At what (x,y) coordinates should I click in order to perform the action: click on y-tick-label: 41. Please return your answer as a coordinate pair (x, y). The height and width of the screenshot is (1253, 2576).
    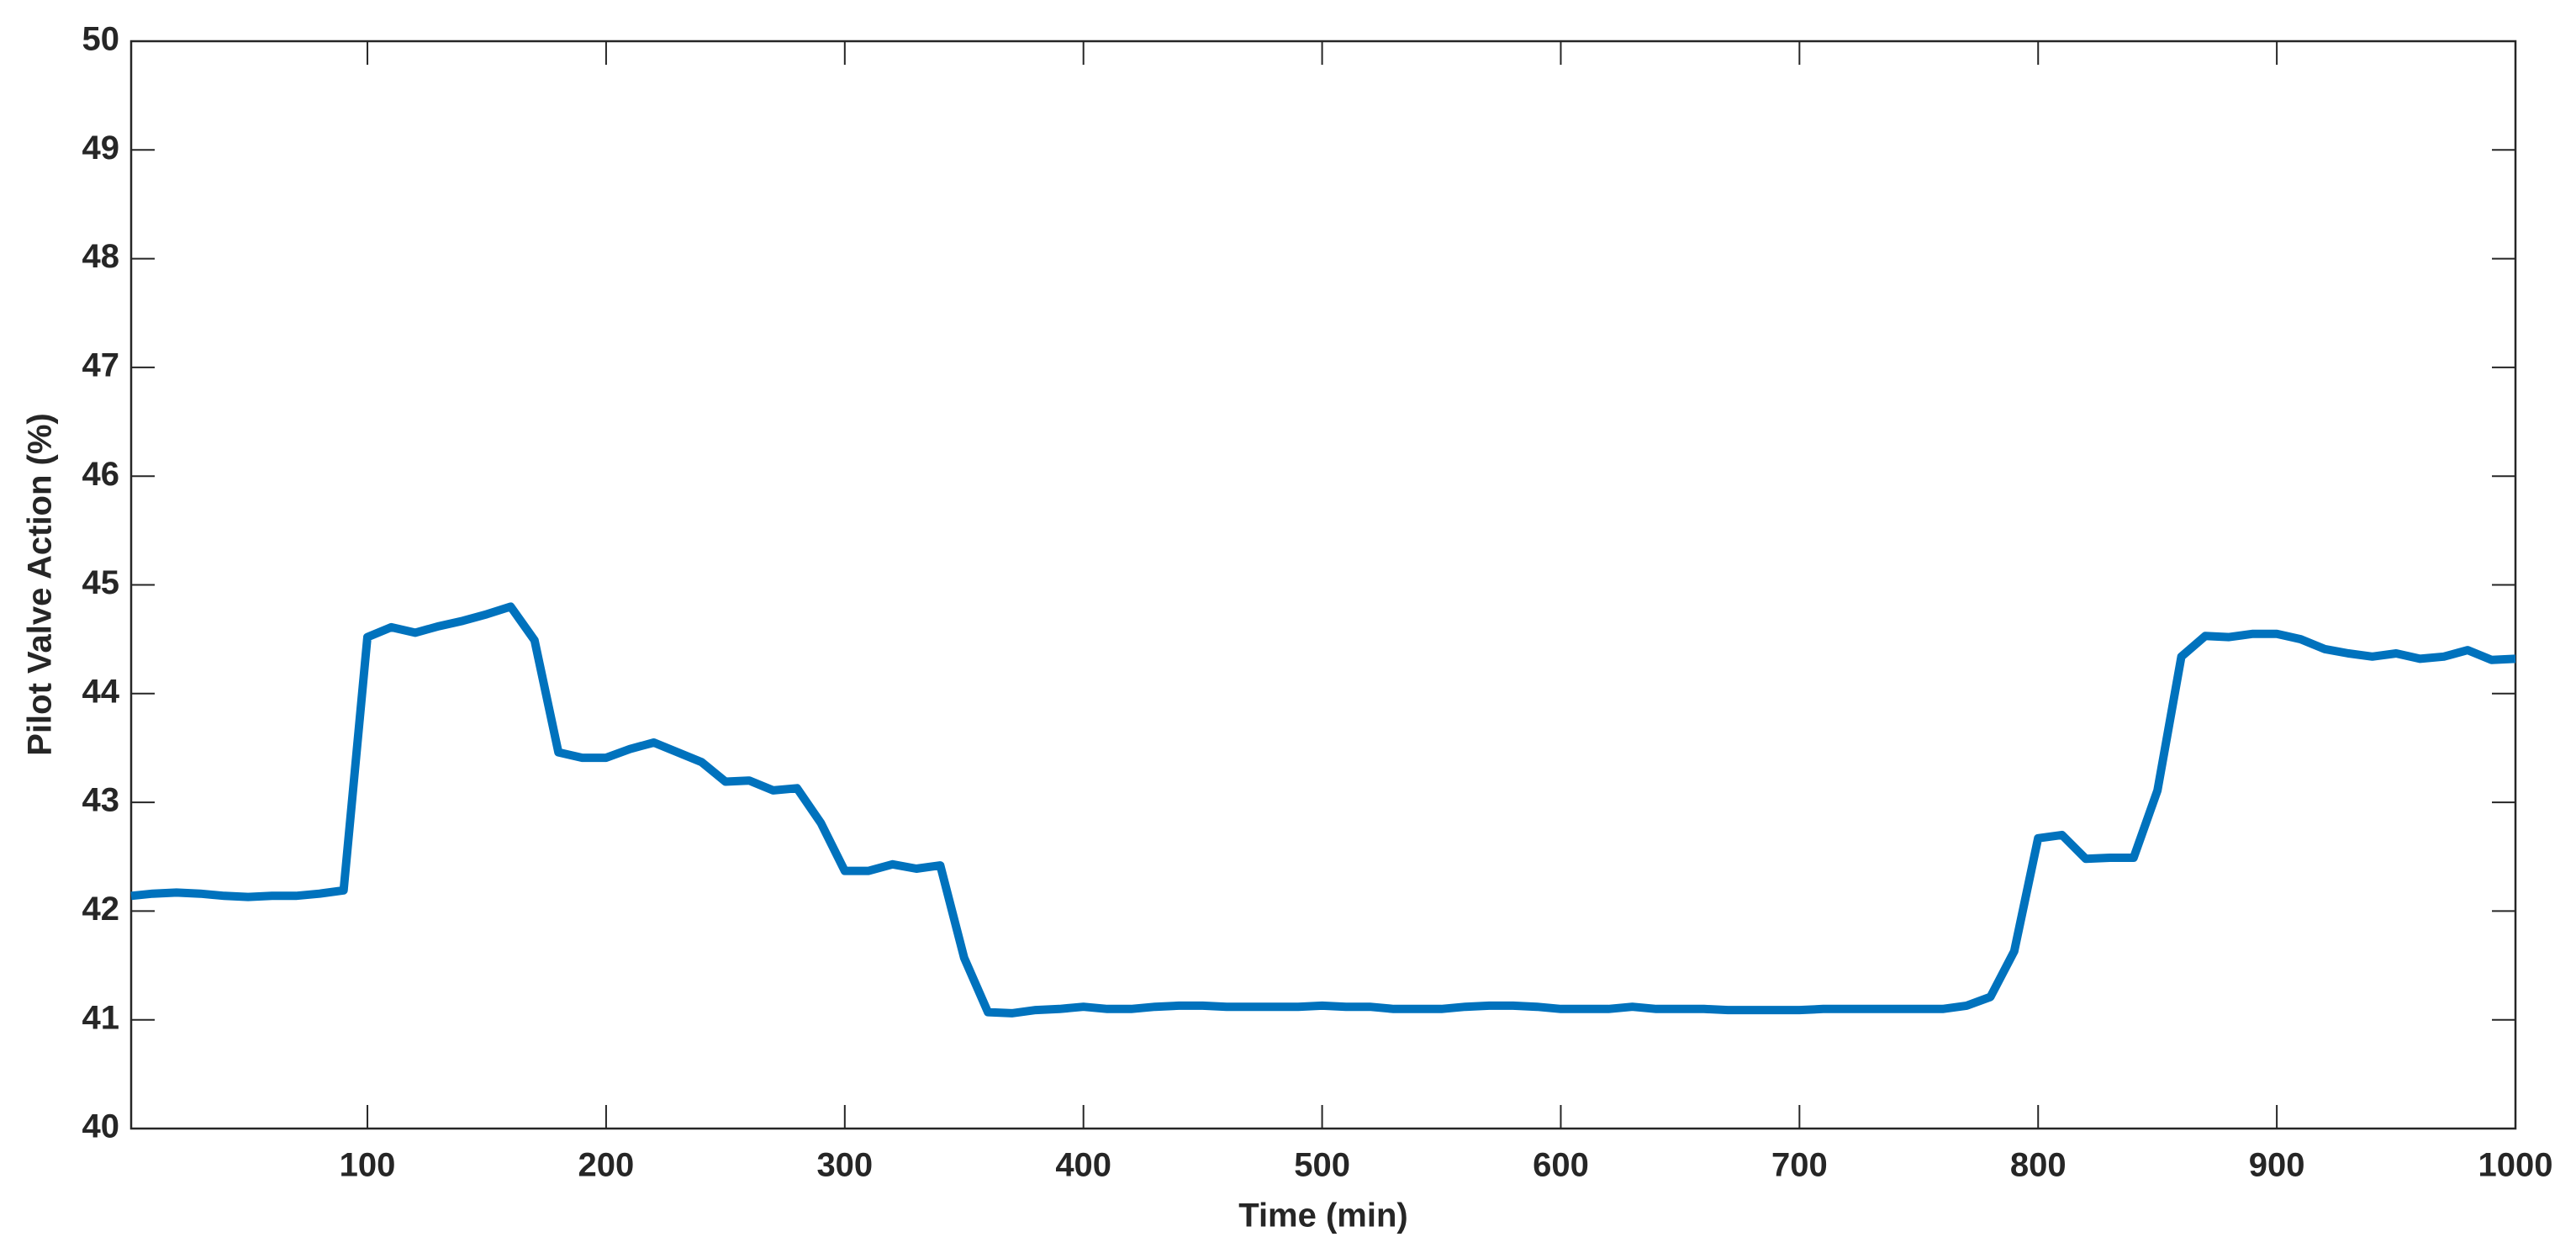
    Looking at the image, I should click on (101, 1017).